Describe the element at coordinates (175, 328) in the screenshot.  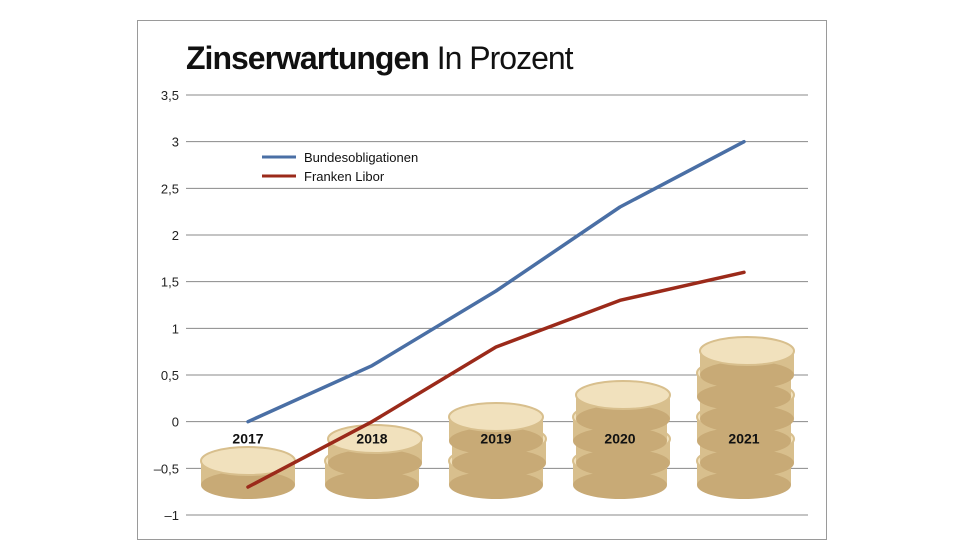
I see `y-tick-label: 1` at that location.